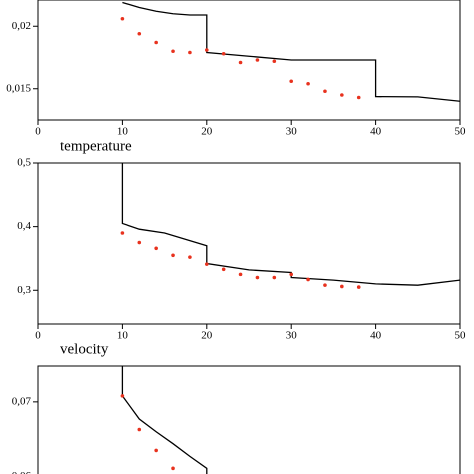 Image resolution: width=474 pixels, height=474 pixels. Describe the element at coordinates (84, 349) in the screenshot. I see `panel-title: velocity` at that location.